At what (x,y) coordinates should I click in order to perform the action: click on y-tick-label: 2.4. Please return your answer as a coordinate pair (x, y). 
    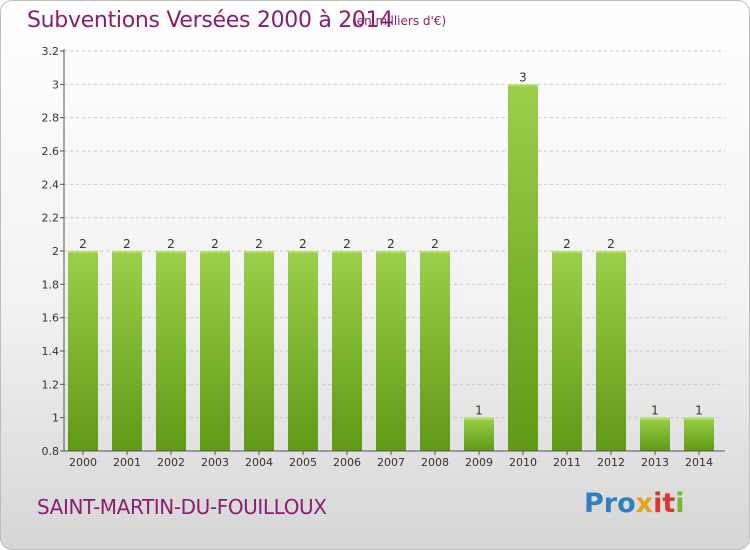
    Looking at the image, I should click on (51, 184).